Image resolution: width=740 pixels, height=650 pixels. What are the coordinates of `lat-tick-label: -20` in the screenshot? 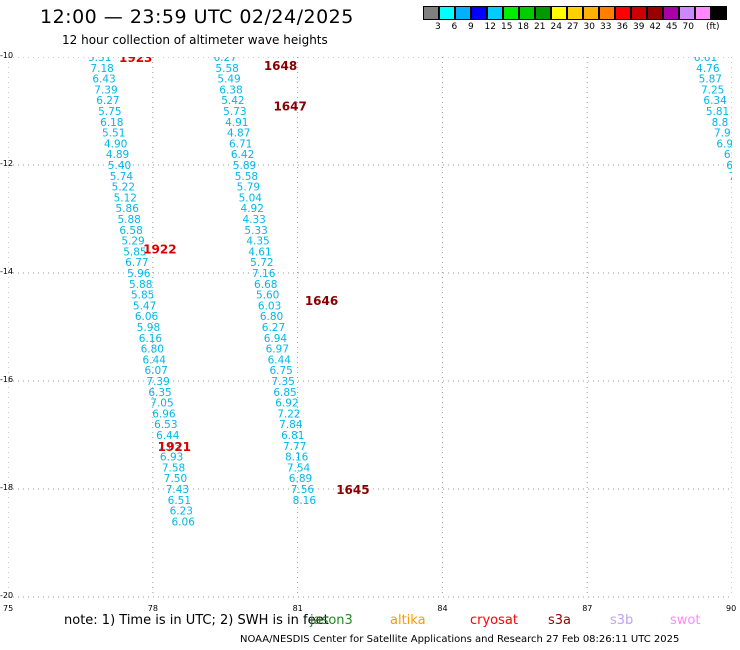 It's located at (7, 595).